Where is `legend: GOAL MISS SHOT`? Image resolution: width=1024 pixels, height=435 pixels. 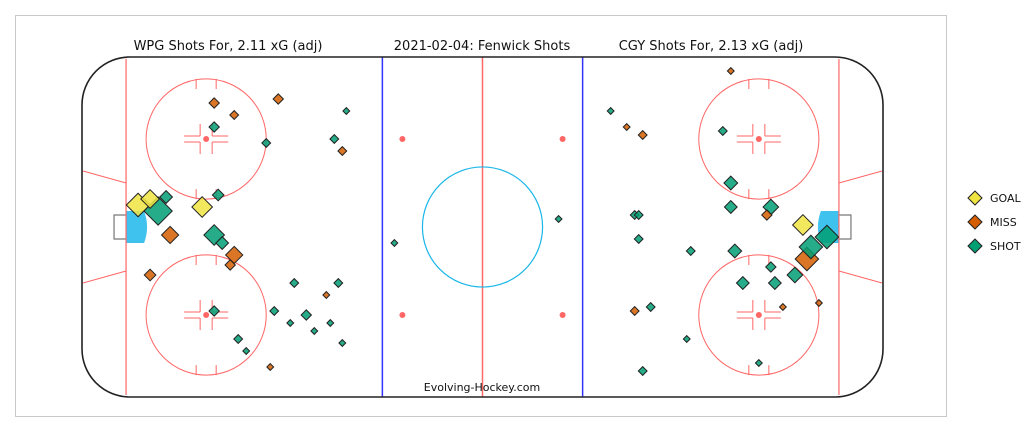
legend: GOAL MISS SHOT is located at coordinates (994, 222).